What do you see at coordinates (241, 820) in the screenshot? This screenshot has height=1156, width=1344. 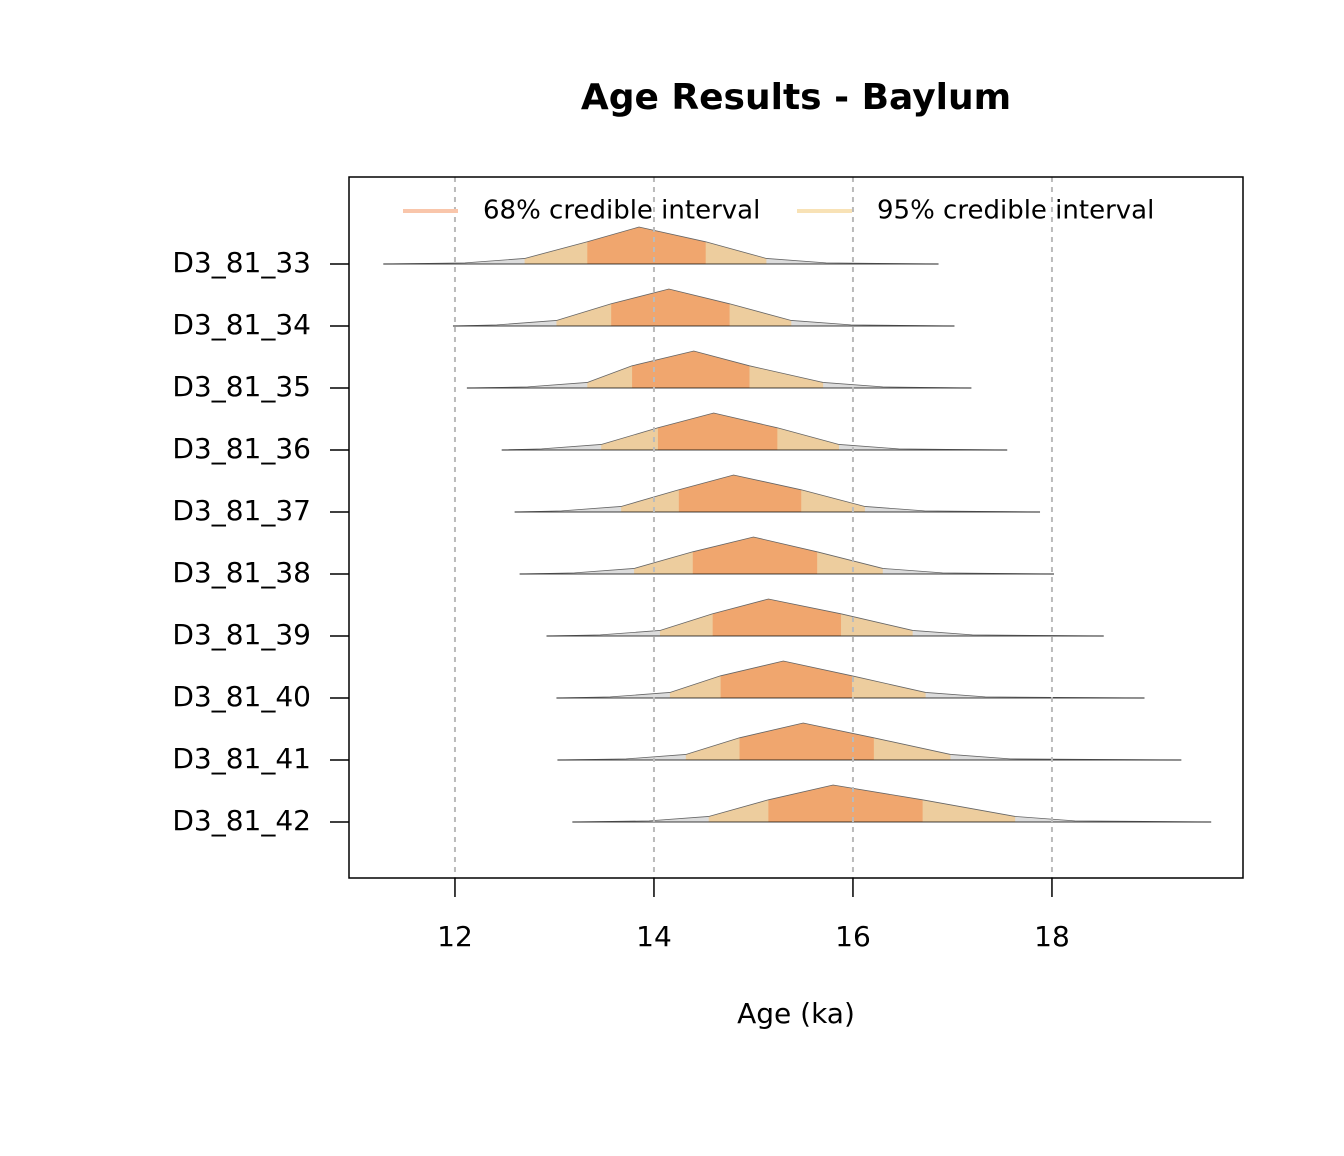 I see `y-tick-label: D3_81_42` at bounding box center [241, 820].